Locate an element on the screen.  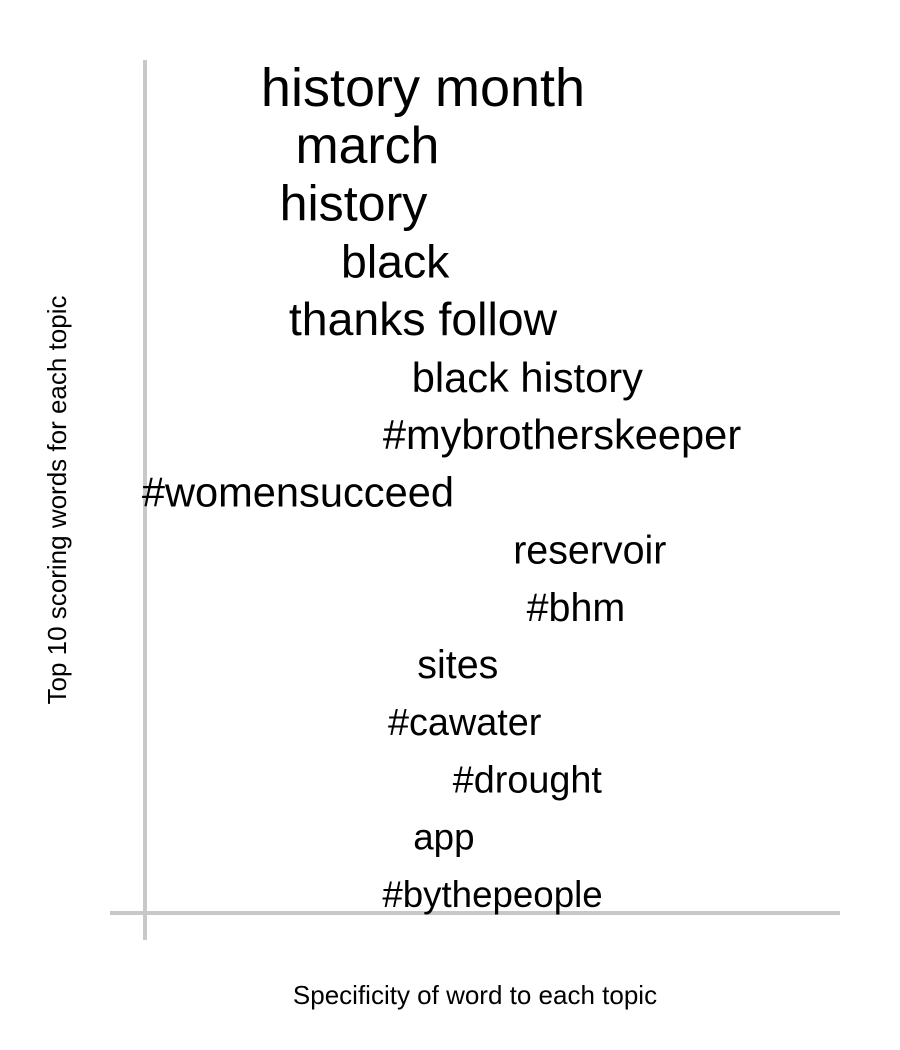
word-label: history month is located at coordinates (423, 88).